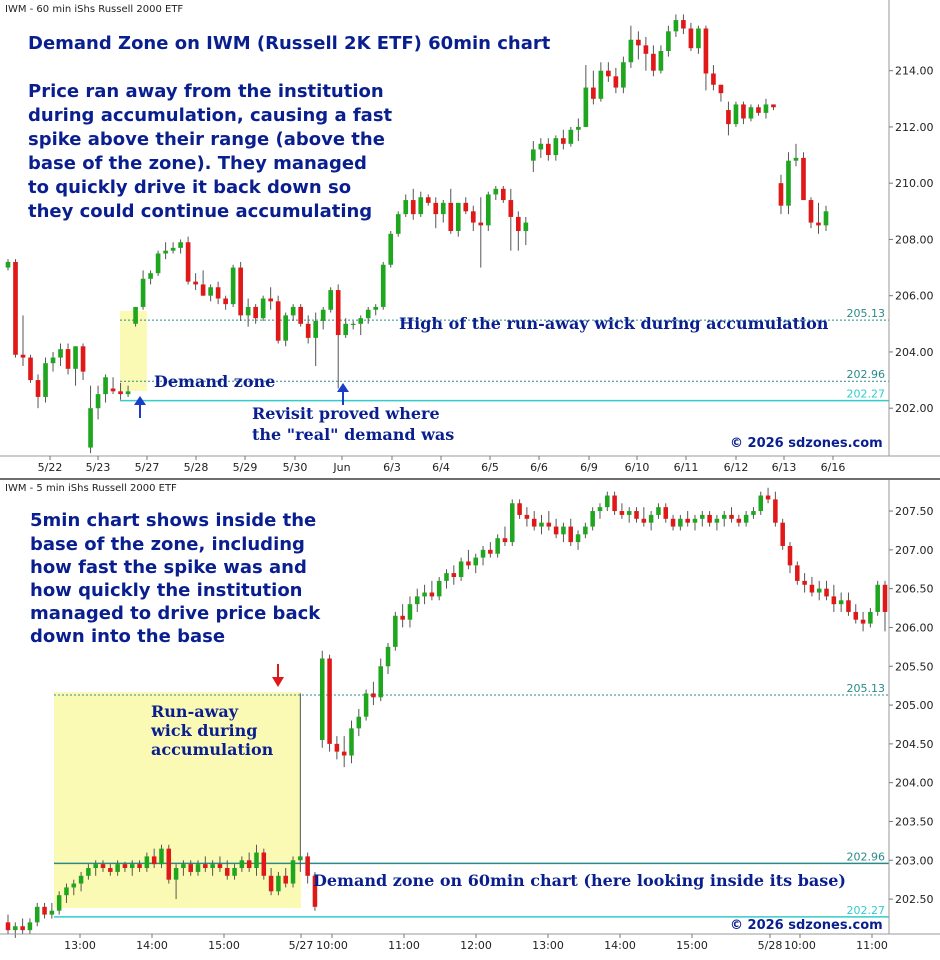 This screenshot has height=960, width=940. I want to click on bottom-y-tick-label: 206.00, so click(914, 627).